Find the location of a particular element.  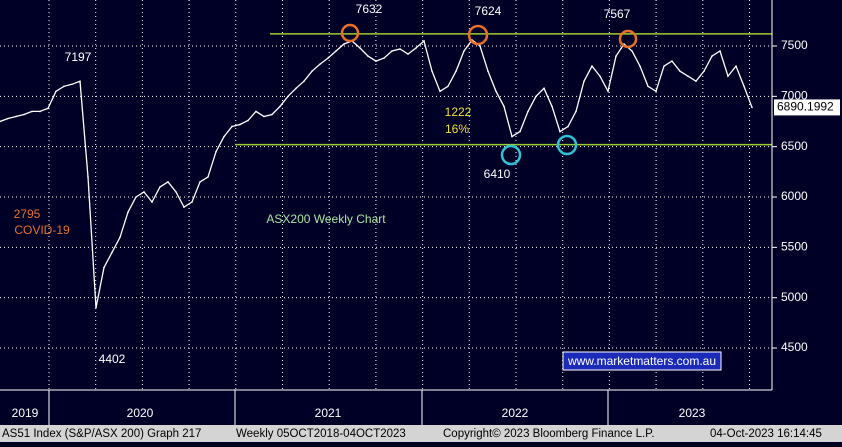

annotation: 2795 is located at coordinates (27, 214).